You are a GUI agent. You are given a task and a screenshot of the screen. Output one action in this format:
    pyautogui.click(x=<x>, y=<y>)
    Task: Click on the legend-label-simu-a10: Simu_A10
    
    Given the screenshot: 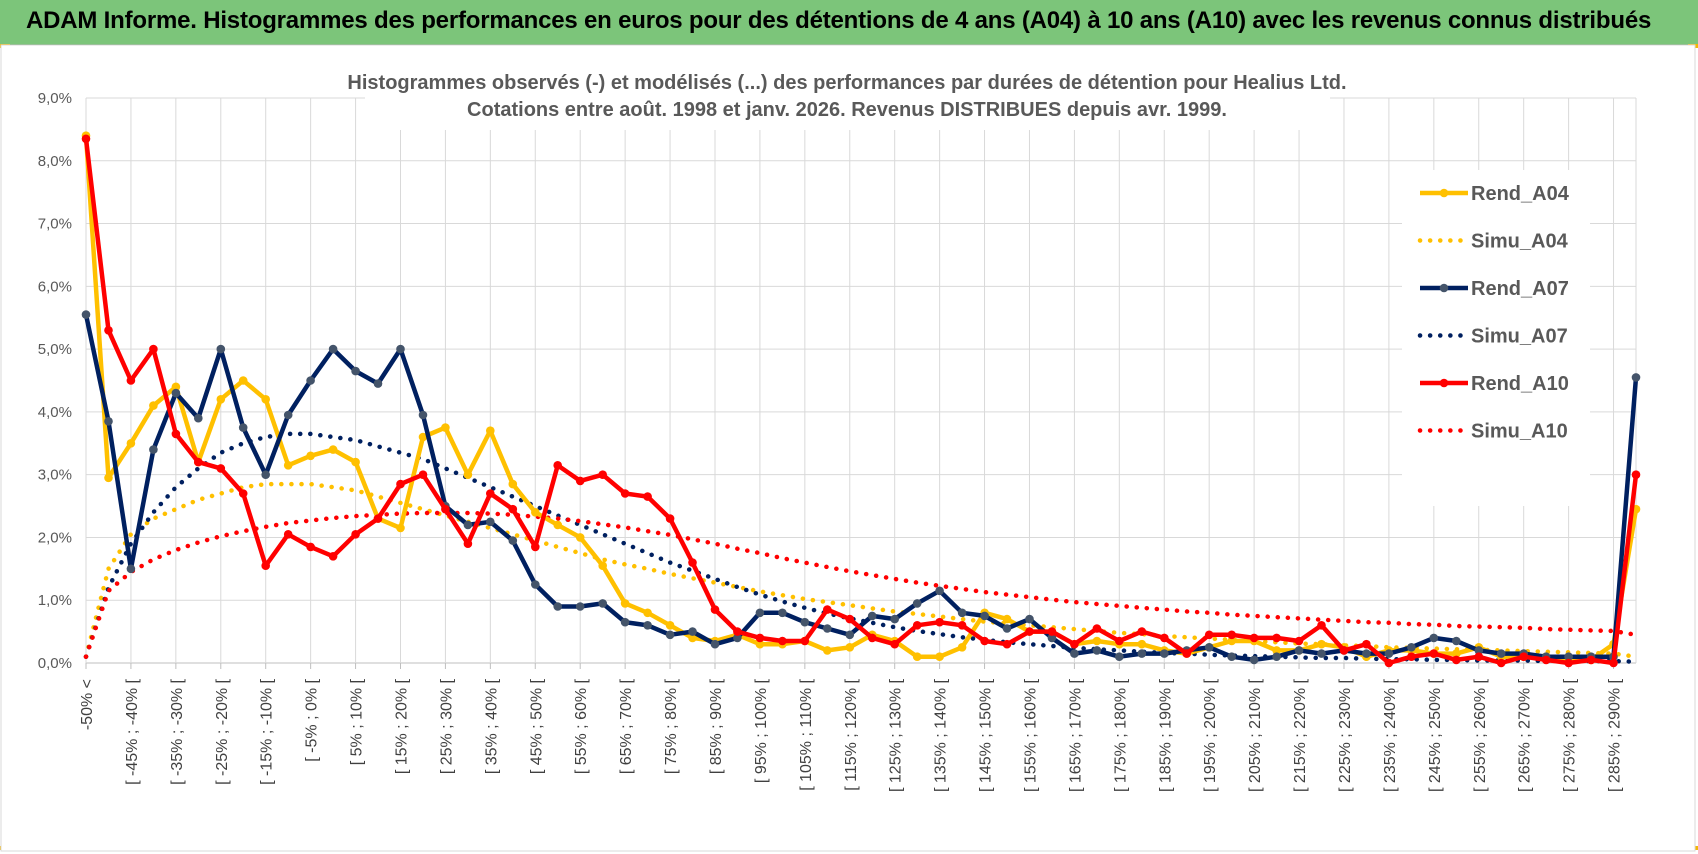 What is the action you would take?
    pyautogui.click(x=1519, y=432)
    